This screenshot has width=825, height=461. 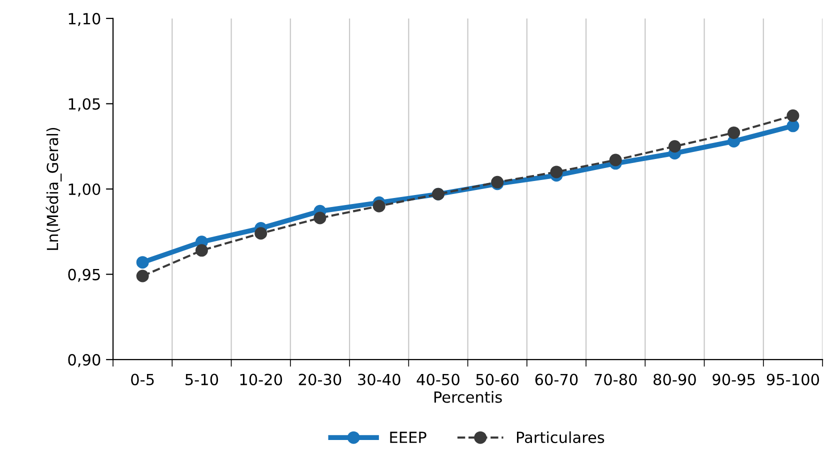 What do you see at coordinates (556, 380) in the screenshot?
I see `x-tick-label: 60-70` at bounding box center [556, 380].